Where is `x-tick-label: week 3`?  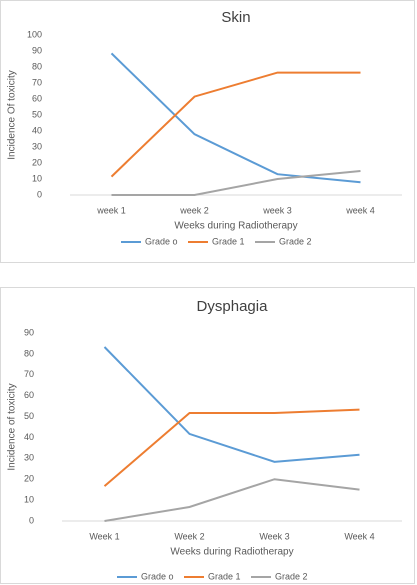 x-tick-label: week 3 is located at coordinates (277, 210).